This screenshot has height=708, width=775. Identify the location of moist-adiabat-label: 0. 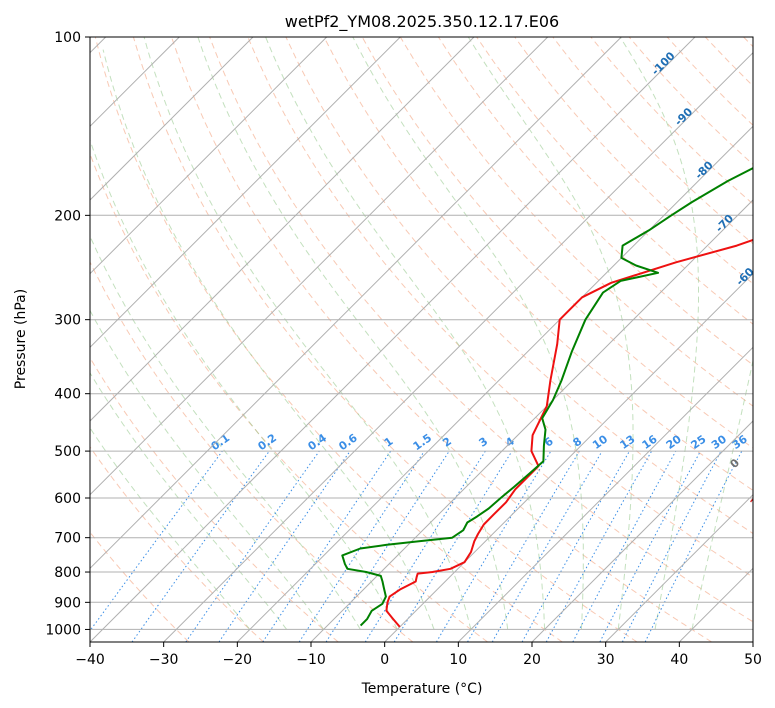
(735, 463).